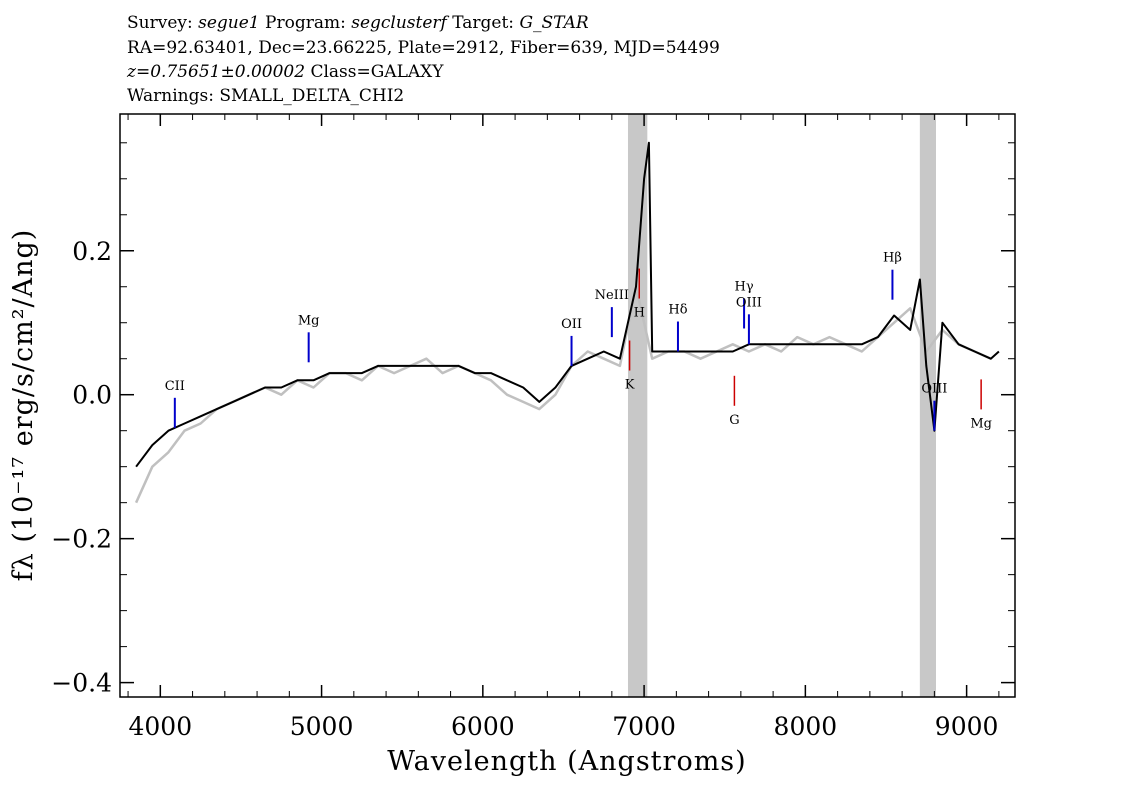 The height and width of the screenshot is (810, 1134). What do you see at coordinates (161, 726) in the screenshot?
I see `x-tick-label-0: 4000` at bounding box center [161, 726].